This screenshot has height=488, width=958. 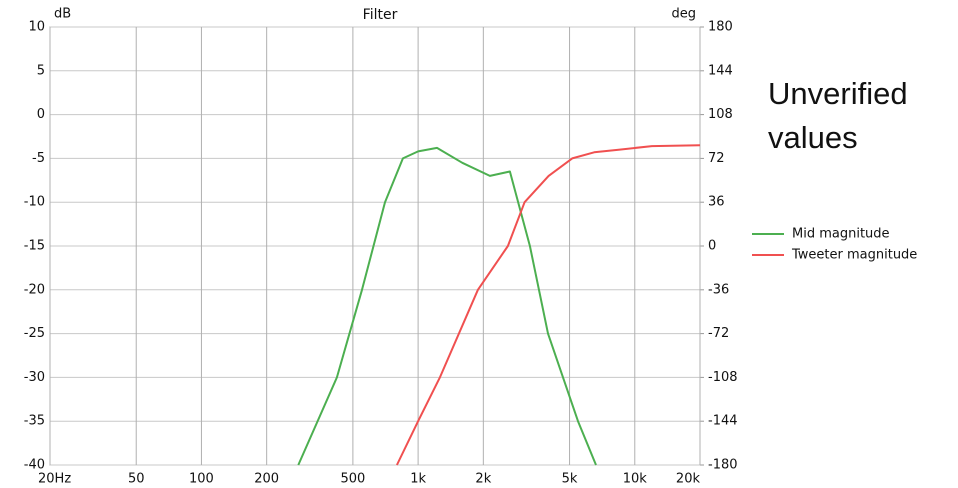 What do you see at coordinates (683, 14) in the screenshot?
I see `y2-axis-label: deg` at bounding box center [683, 14].